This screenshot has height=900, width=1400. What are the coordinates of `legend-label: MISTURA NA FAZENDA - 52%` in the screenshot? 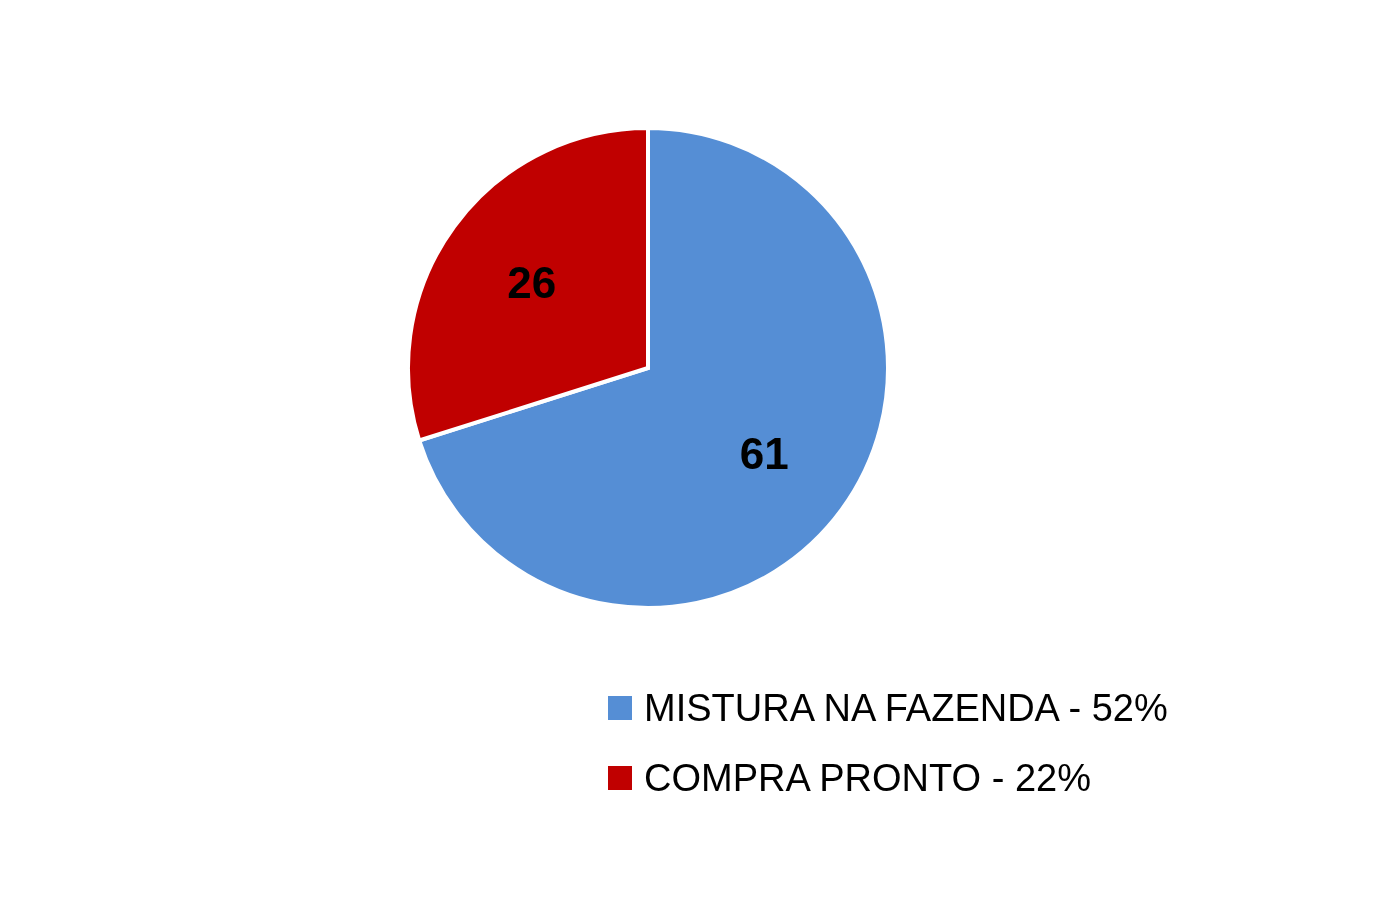 It's located at (906, 708).